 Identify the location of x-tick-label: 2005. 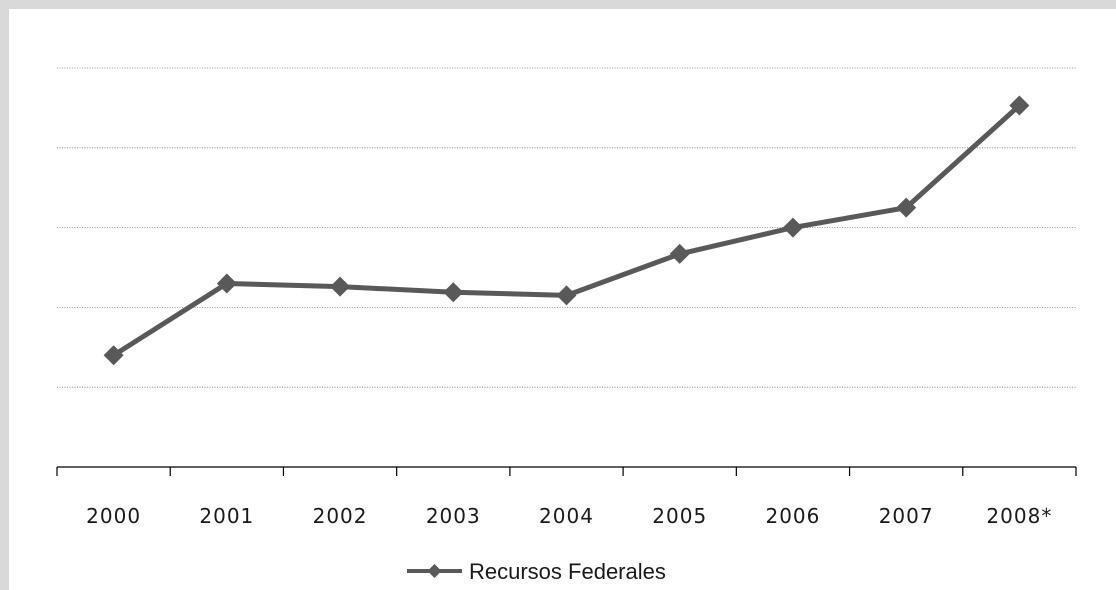
(679, 516).